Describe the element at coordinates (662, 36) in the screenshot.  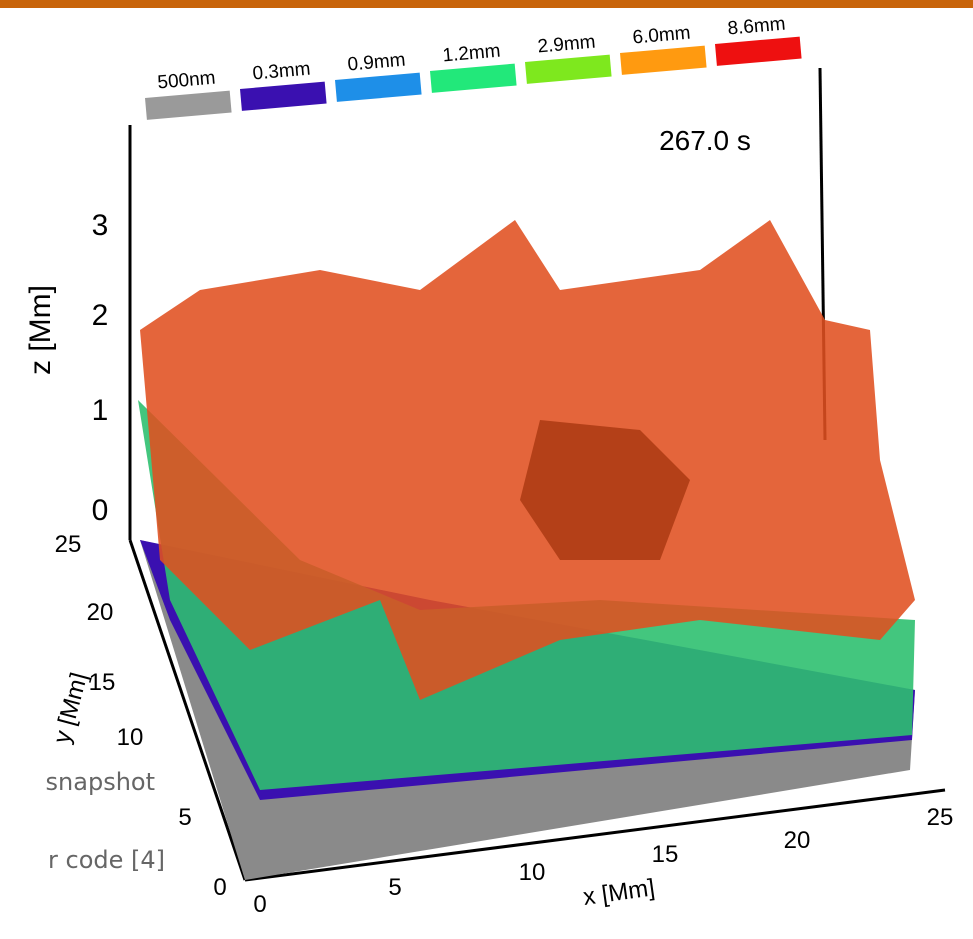
I see `legend-label: 6.0mm` at that location.